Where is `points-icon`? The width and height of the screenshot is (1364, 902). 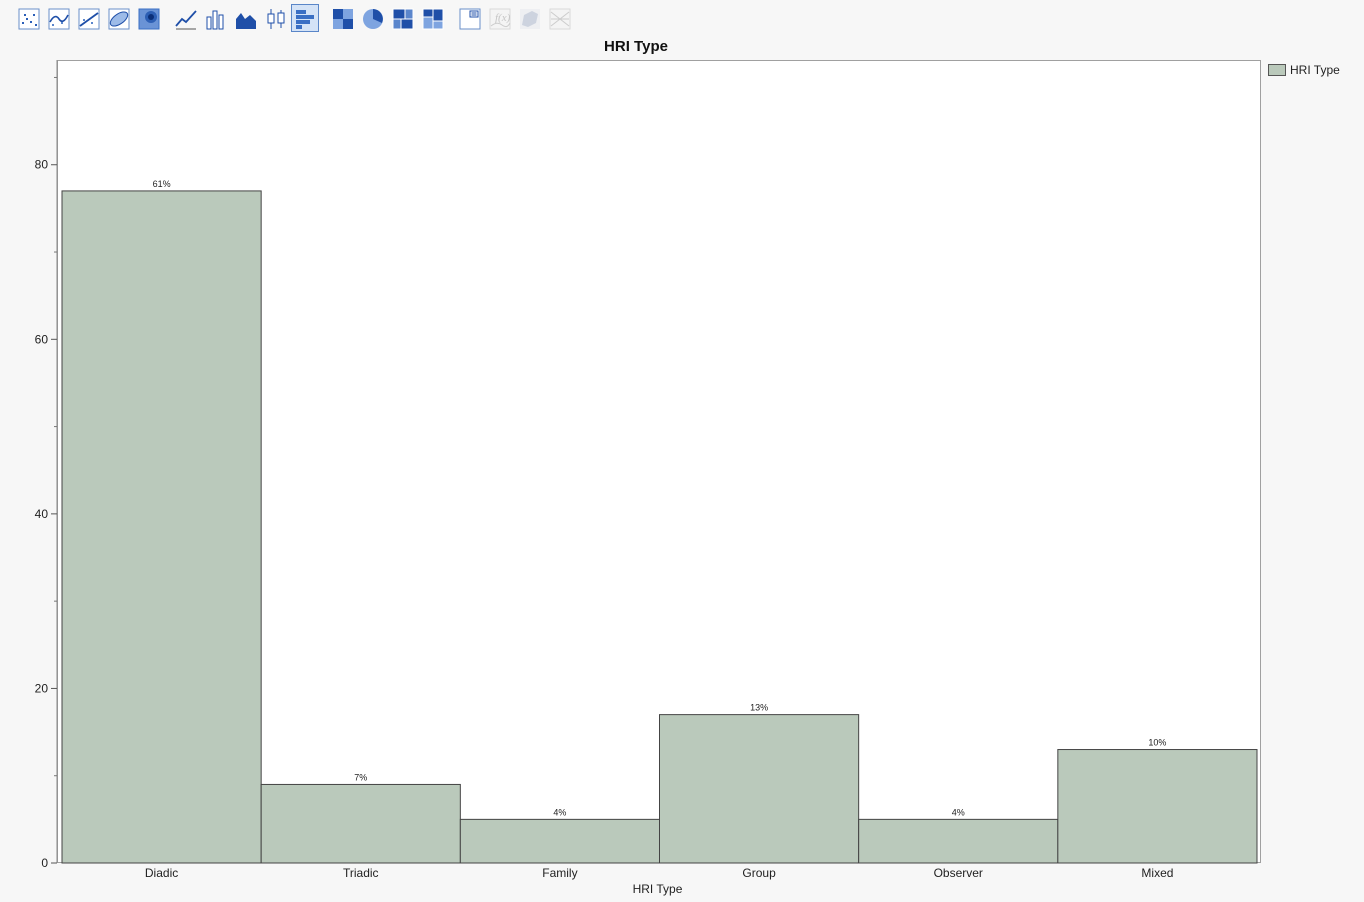 points-icon is located at coordinates (29, 19).